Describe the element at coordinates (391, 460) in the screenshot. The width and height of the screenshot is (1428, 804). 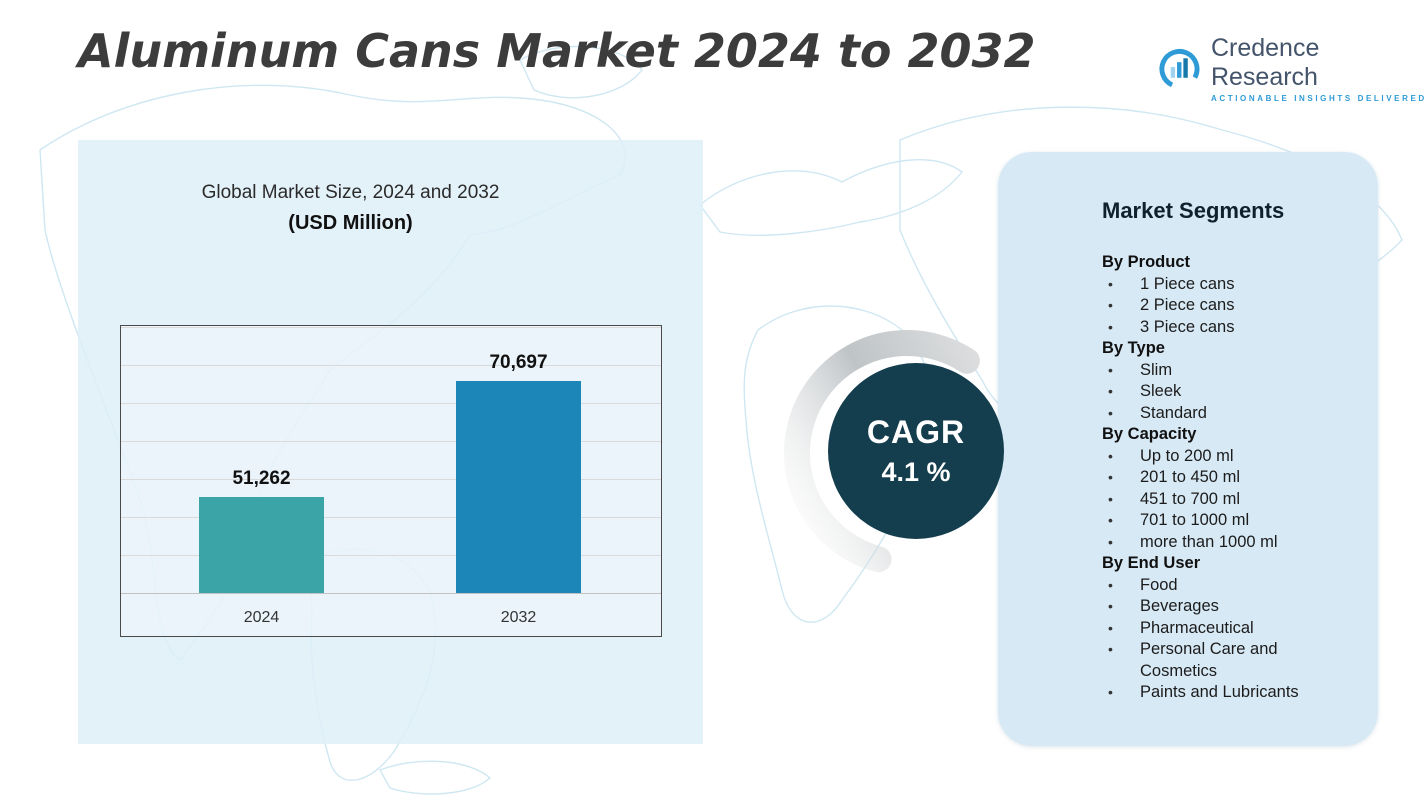
I see `plot-area: 51,262 70,697` at that location.